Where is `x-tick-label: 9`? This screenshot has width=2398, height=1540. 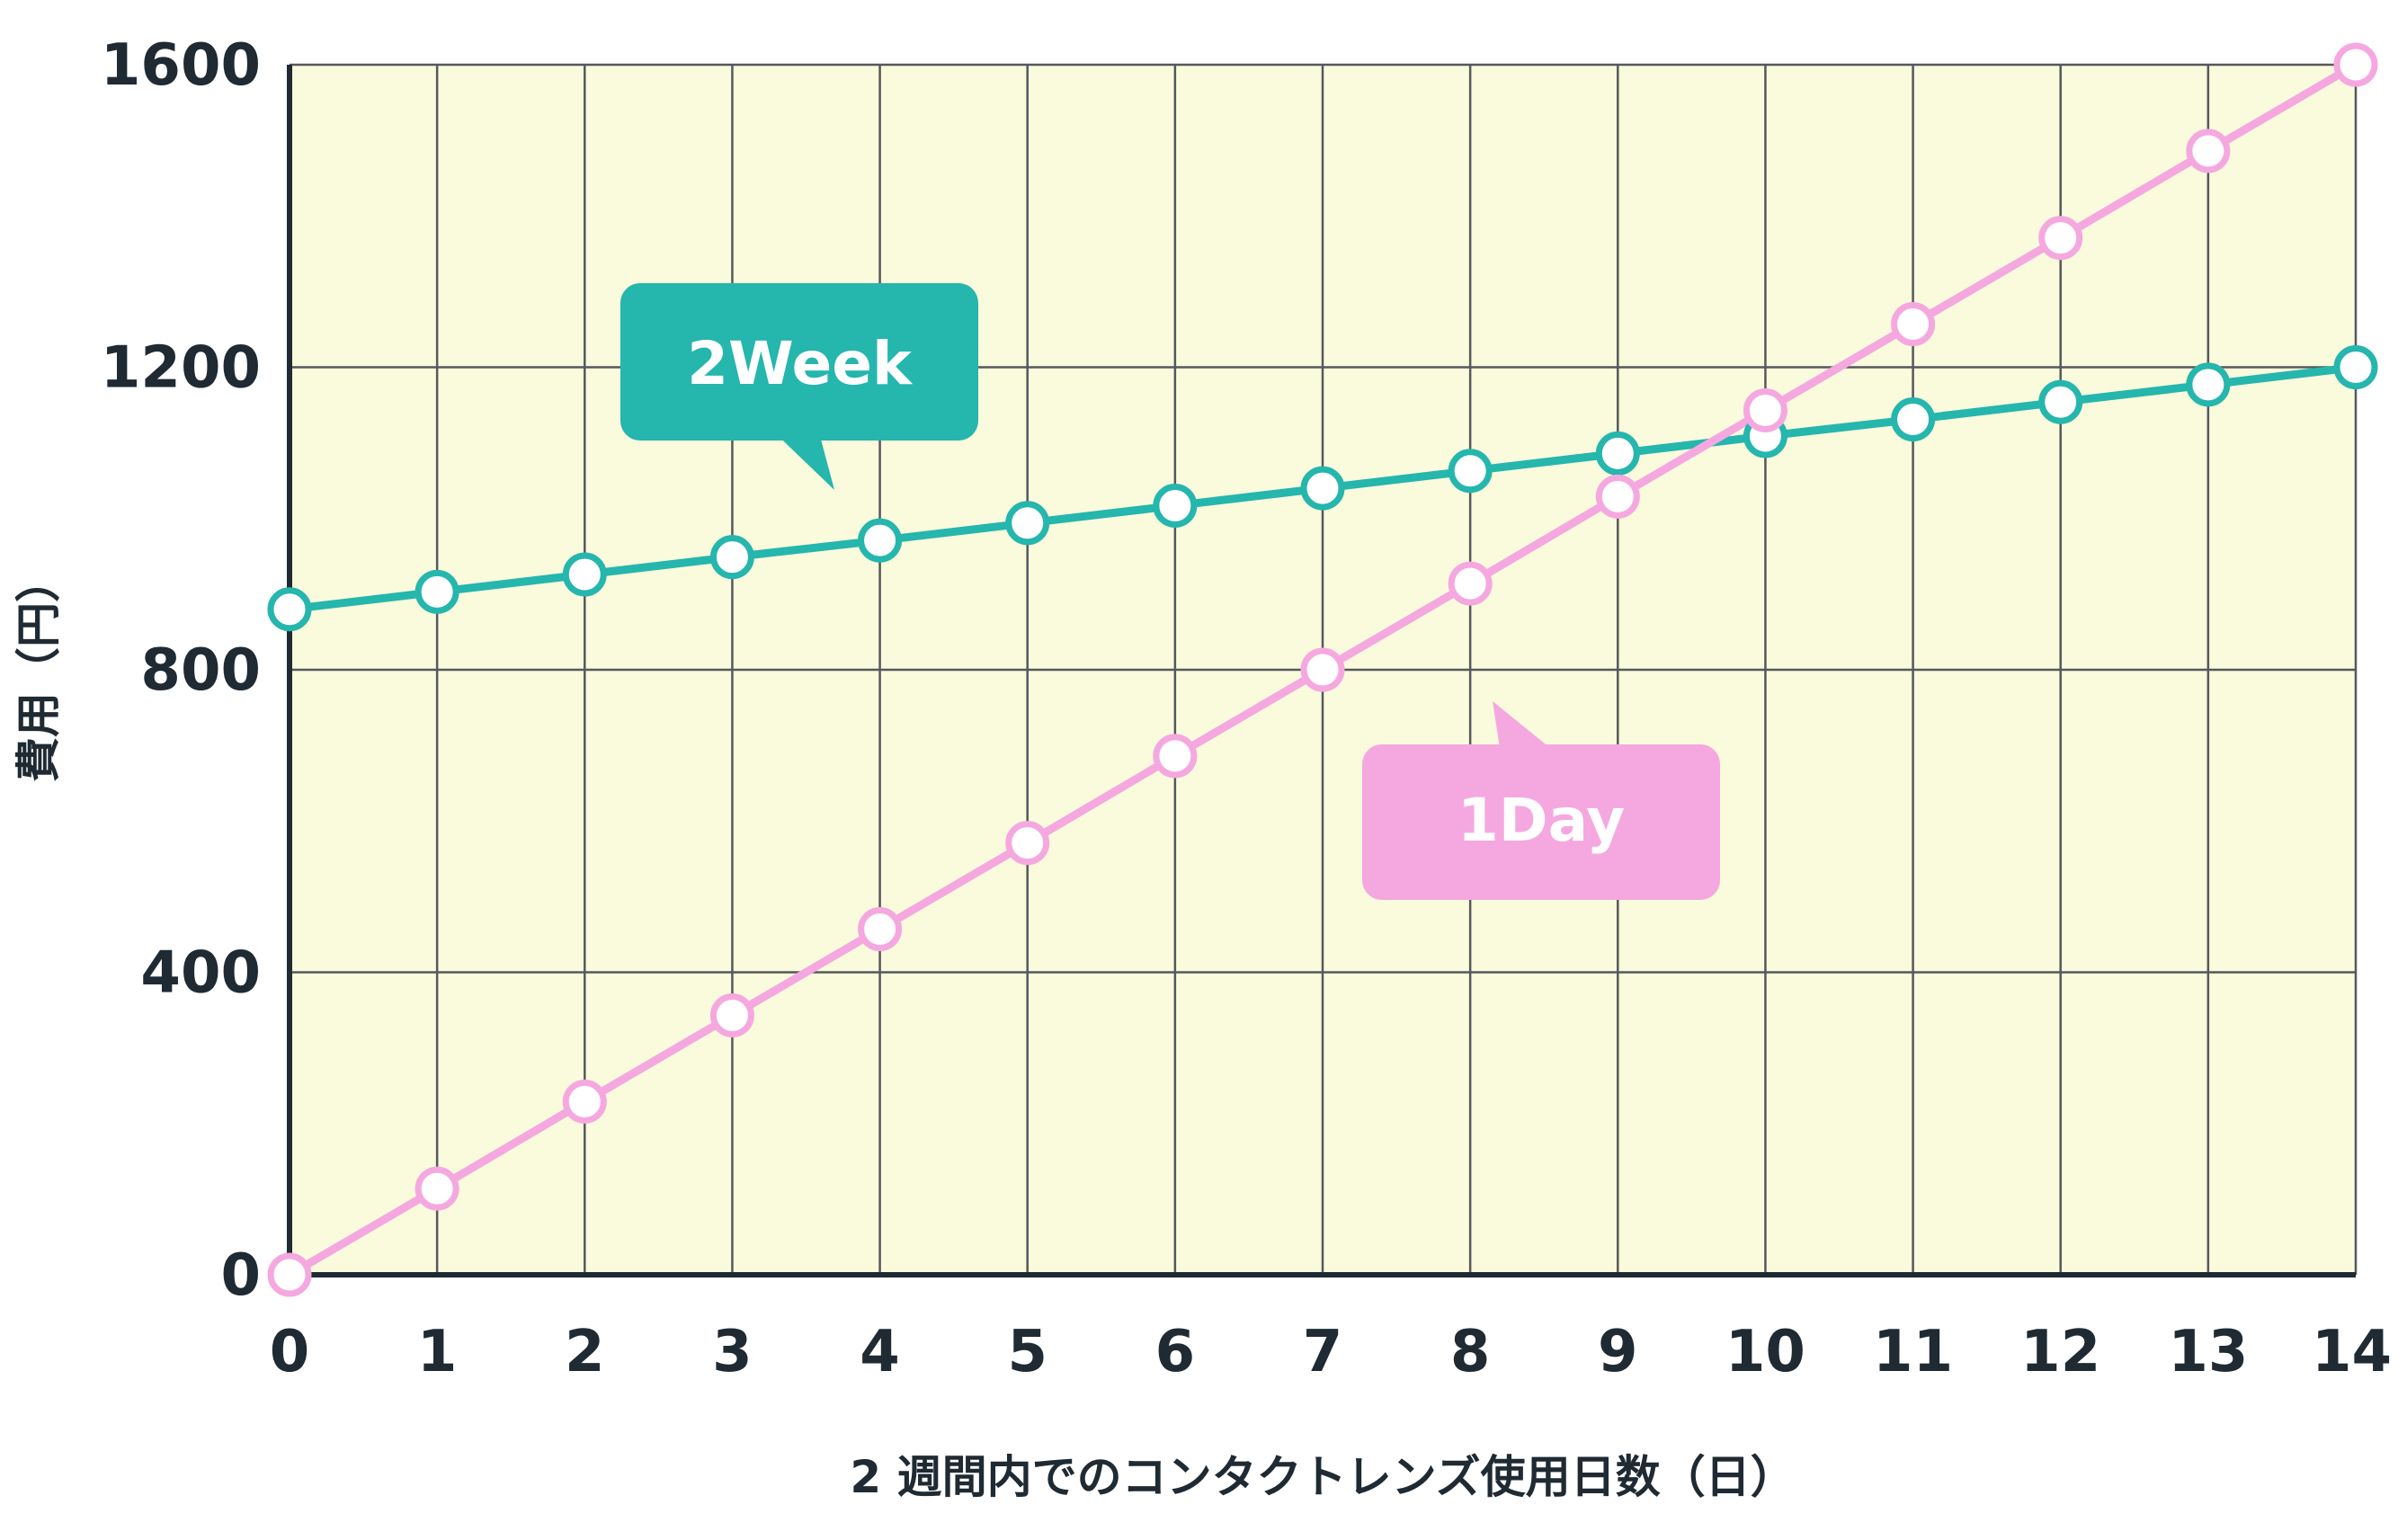 x-tick-label: 9 is located at coordinates (1618, 1352).